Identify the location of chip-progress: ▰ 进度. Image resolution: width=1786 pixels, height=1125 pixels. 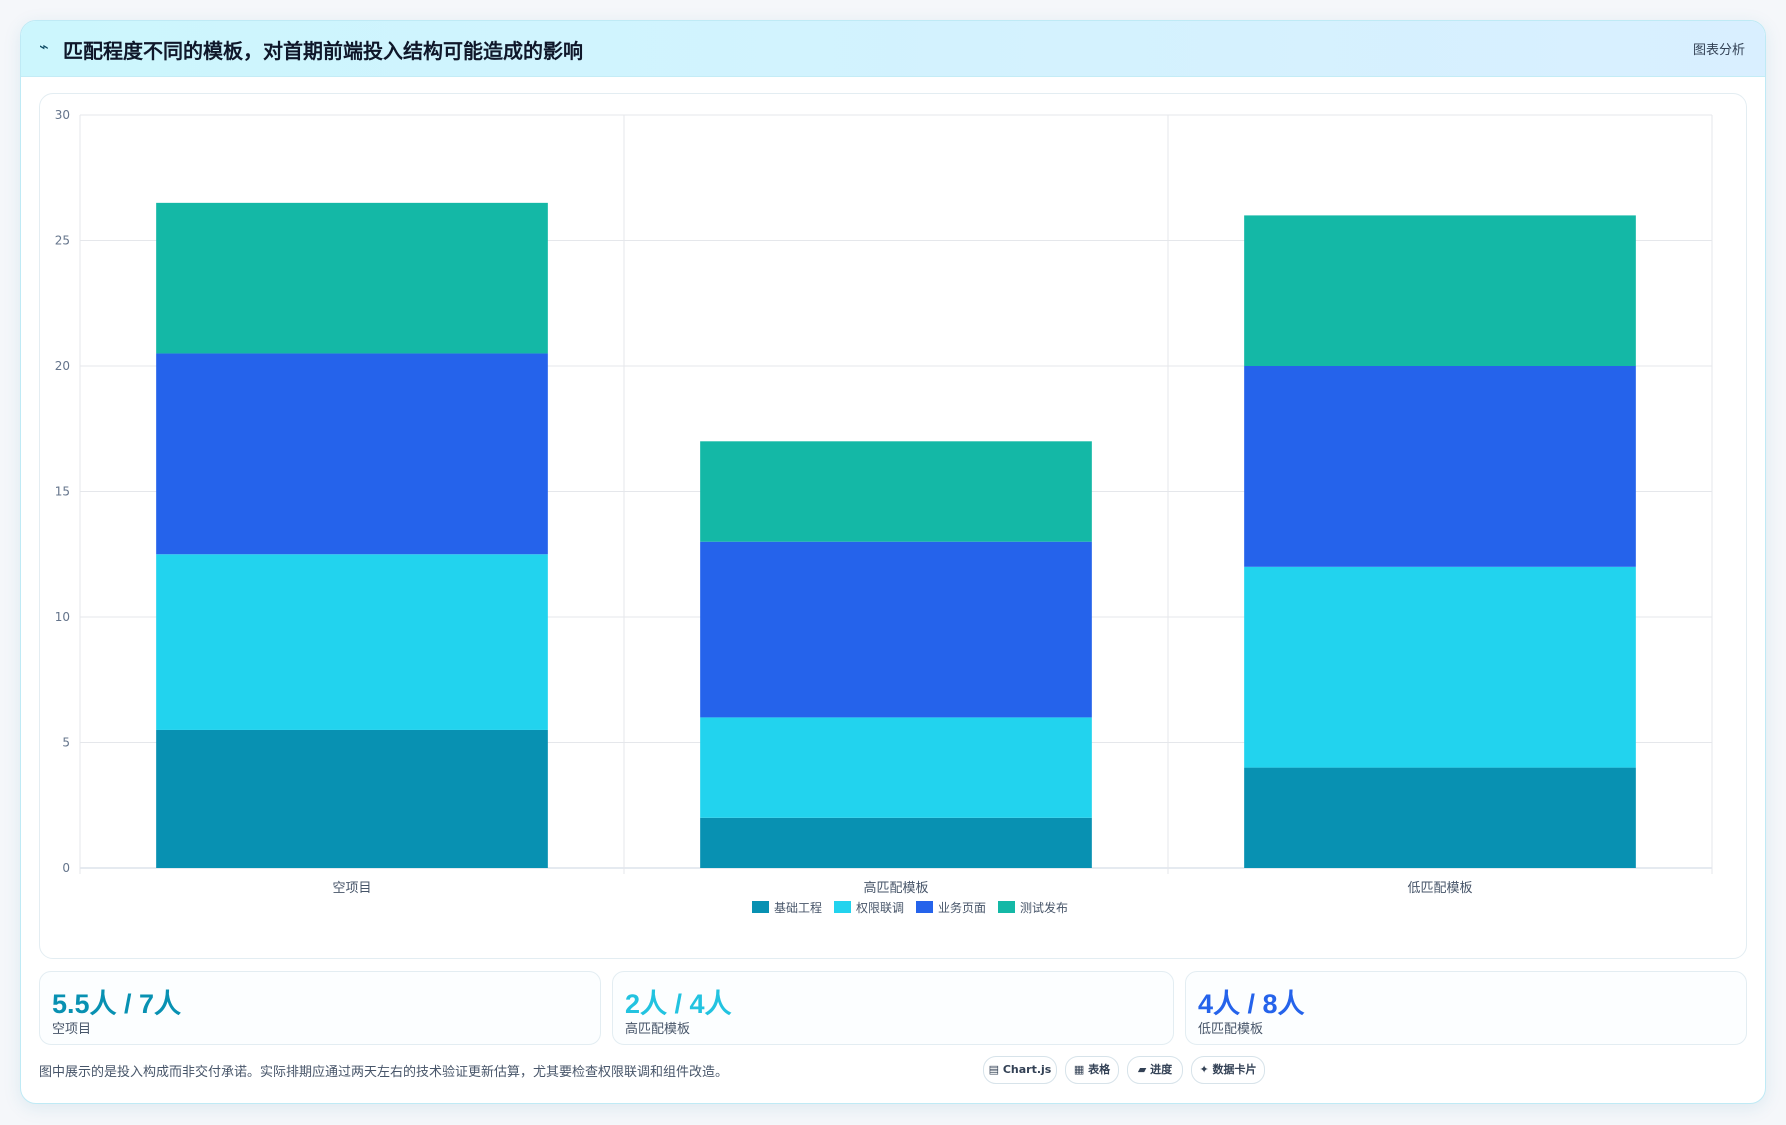
(1155, 1070).